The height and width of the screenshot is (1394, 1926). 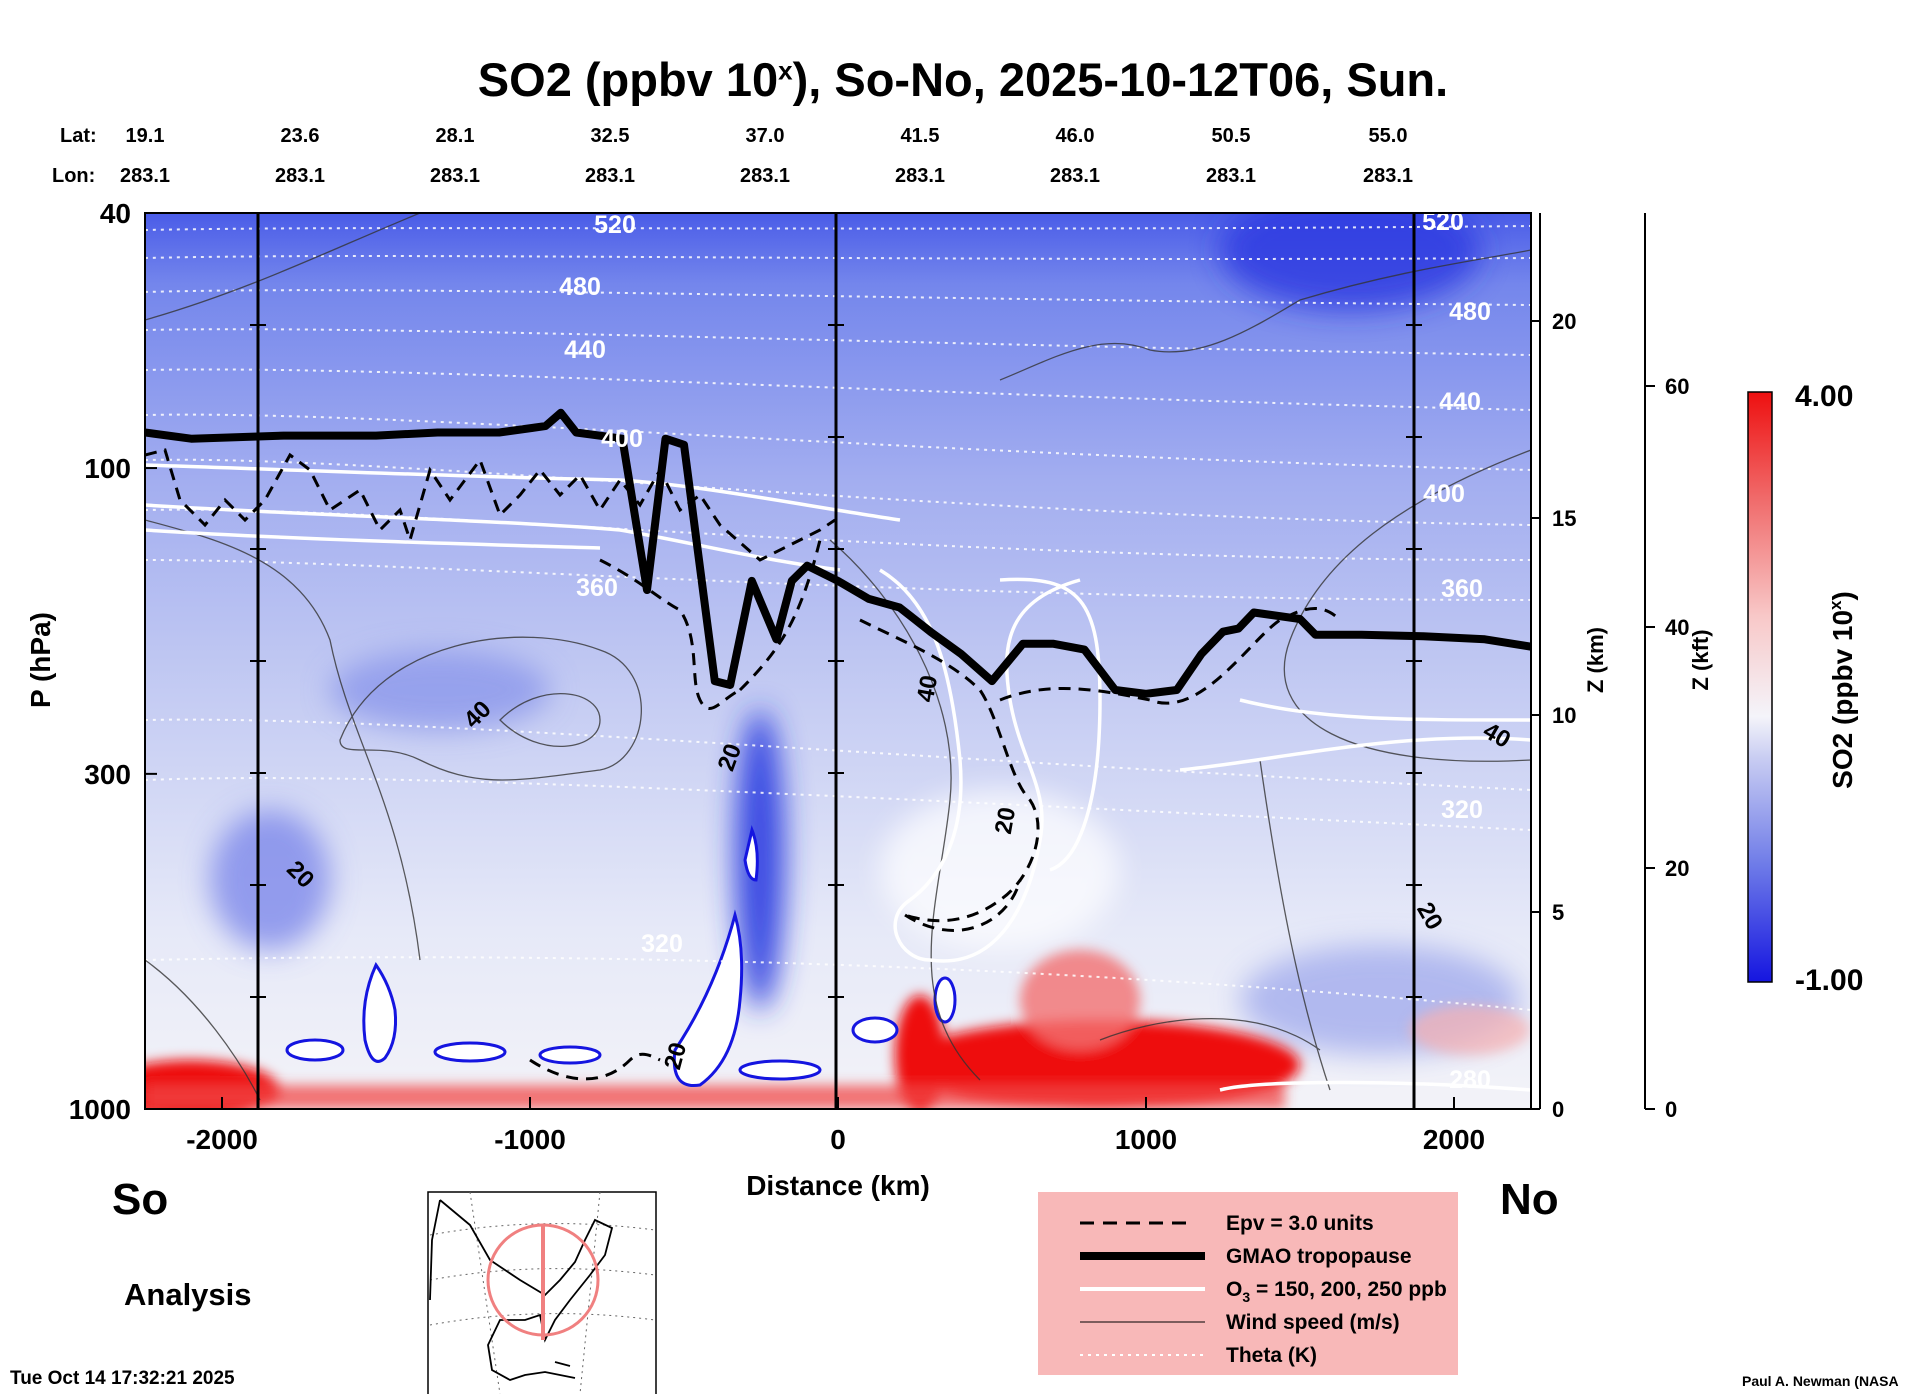 I want to click on colorbar-min-label: -1.00, so click(x=1829, y=980).